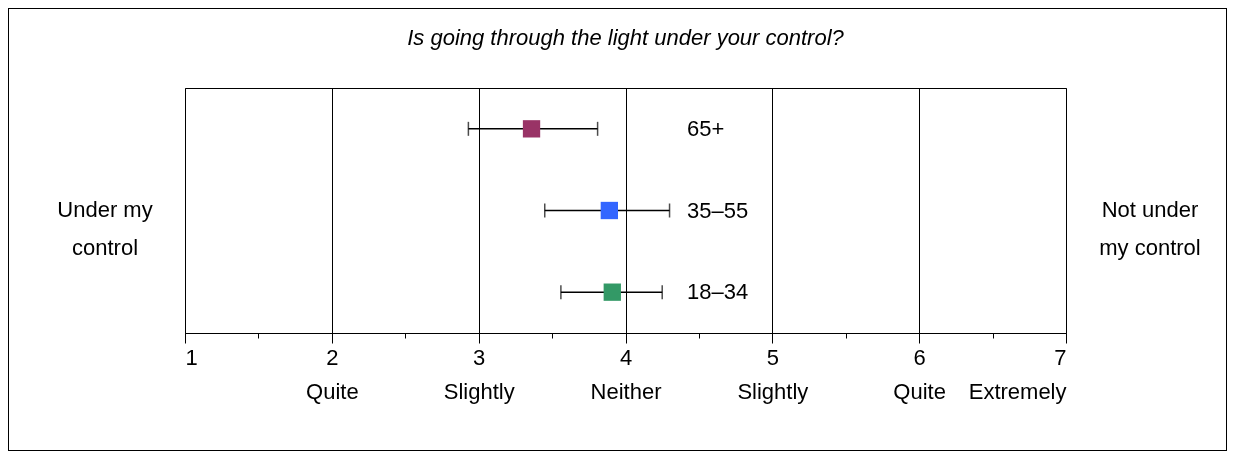 This screenshot has height=457, width=1233. Describe the element at coordinates (718, 210) in the screenshot. I see `y-tick-label: 35–55` at that location.